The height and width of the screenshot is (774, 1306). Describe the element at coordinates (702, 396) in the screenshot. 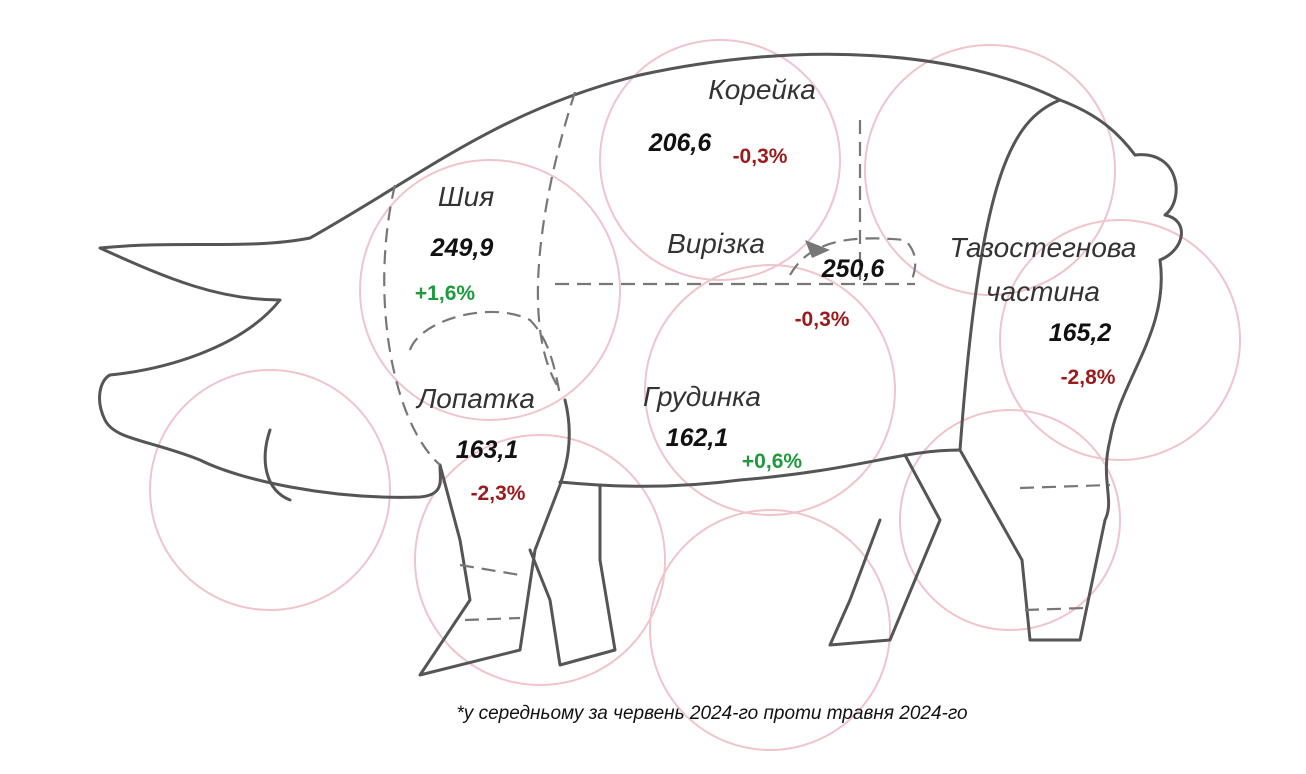

I see `cut-name: Грудинка` at that location.